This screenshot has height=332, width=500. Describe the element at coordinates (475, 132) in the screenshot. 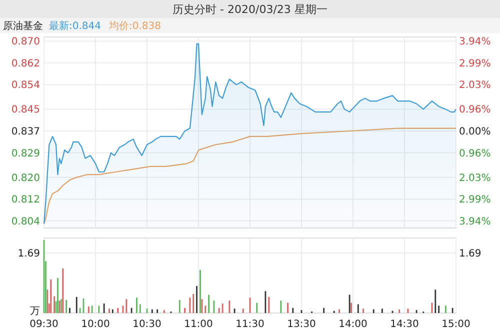

I see `text: 0.00%` at that location.